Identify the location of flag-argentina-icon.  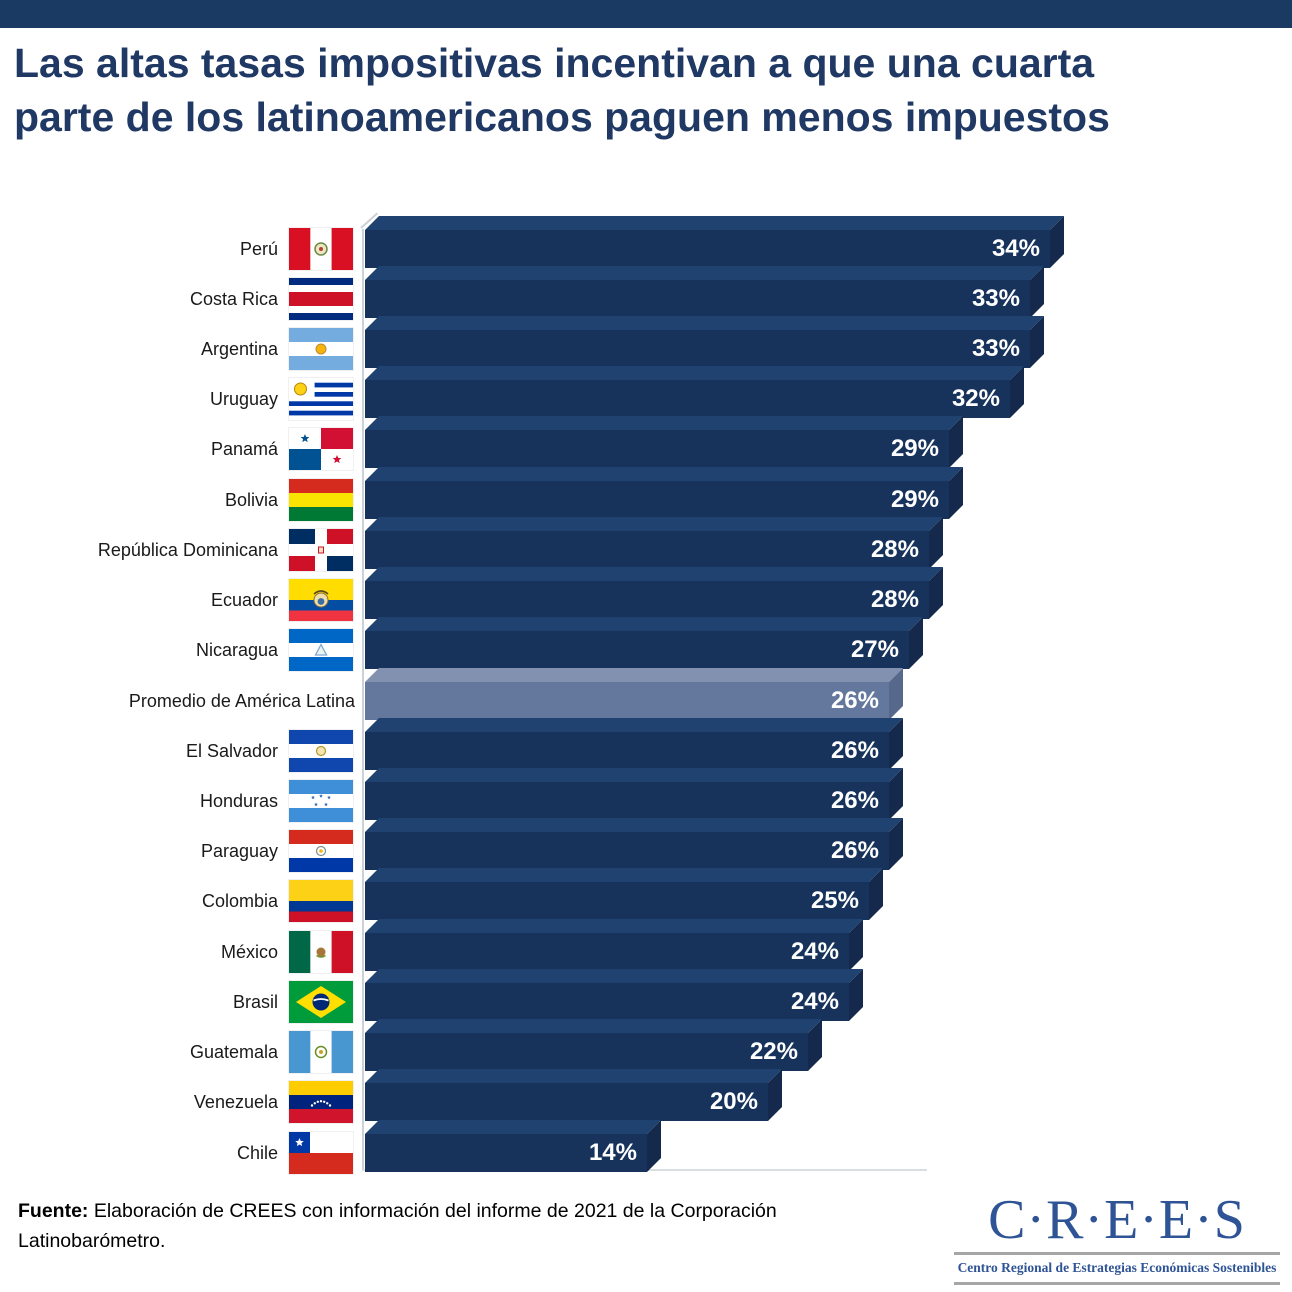
(321, 349).